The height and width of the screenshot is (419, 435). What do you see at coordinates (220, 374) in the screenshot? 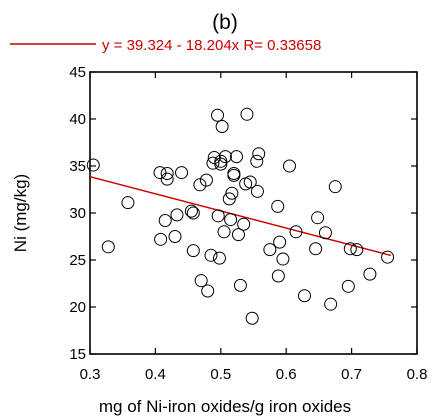
I see `x-tick-label: 0.5` at bounding box center [220, 374].